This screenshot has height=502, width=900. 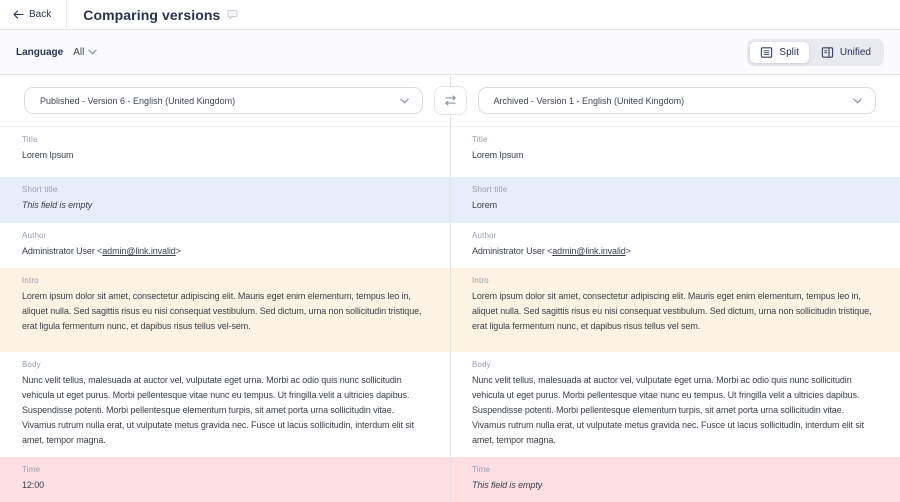 I want to click on back-button: Back, so click(x=33, y=14).